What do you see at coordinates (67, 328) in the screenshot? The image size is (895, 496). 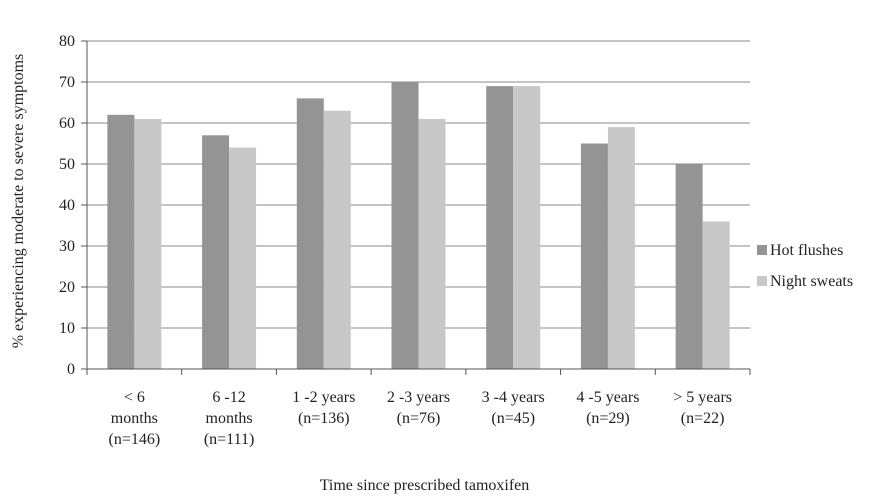 I see `y-tick-label: 10` at bounding box center [67, 328].